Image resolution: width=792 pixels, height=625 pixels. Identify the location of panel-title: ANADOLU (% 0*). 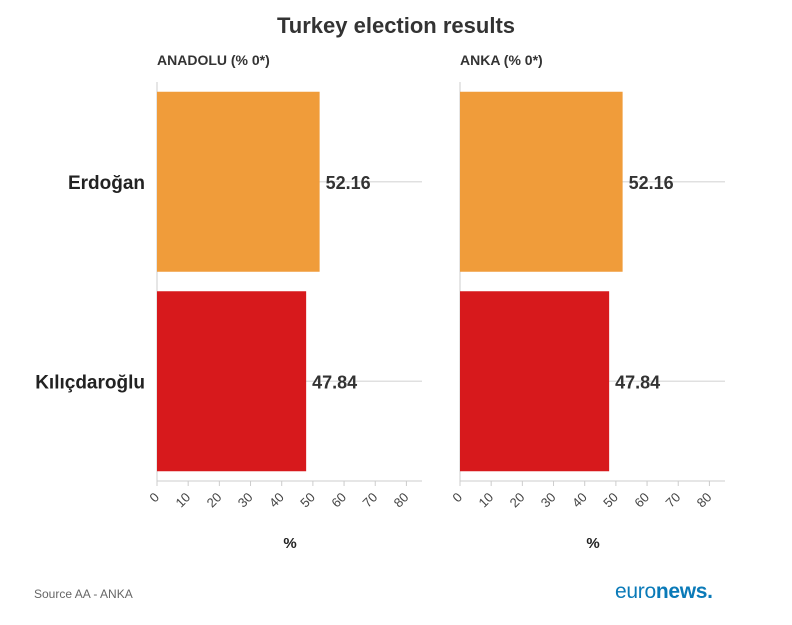
(213, 60).